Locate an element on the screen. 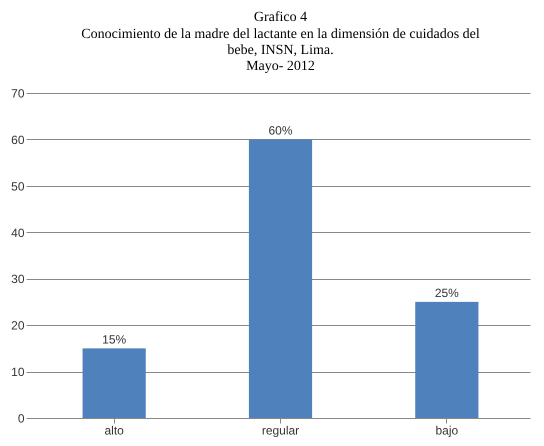 The image size is (544, 446). y-tick-label: 40 is located at coordinates (18, 233).